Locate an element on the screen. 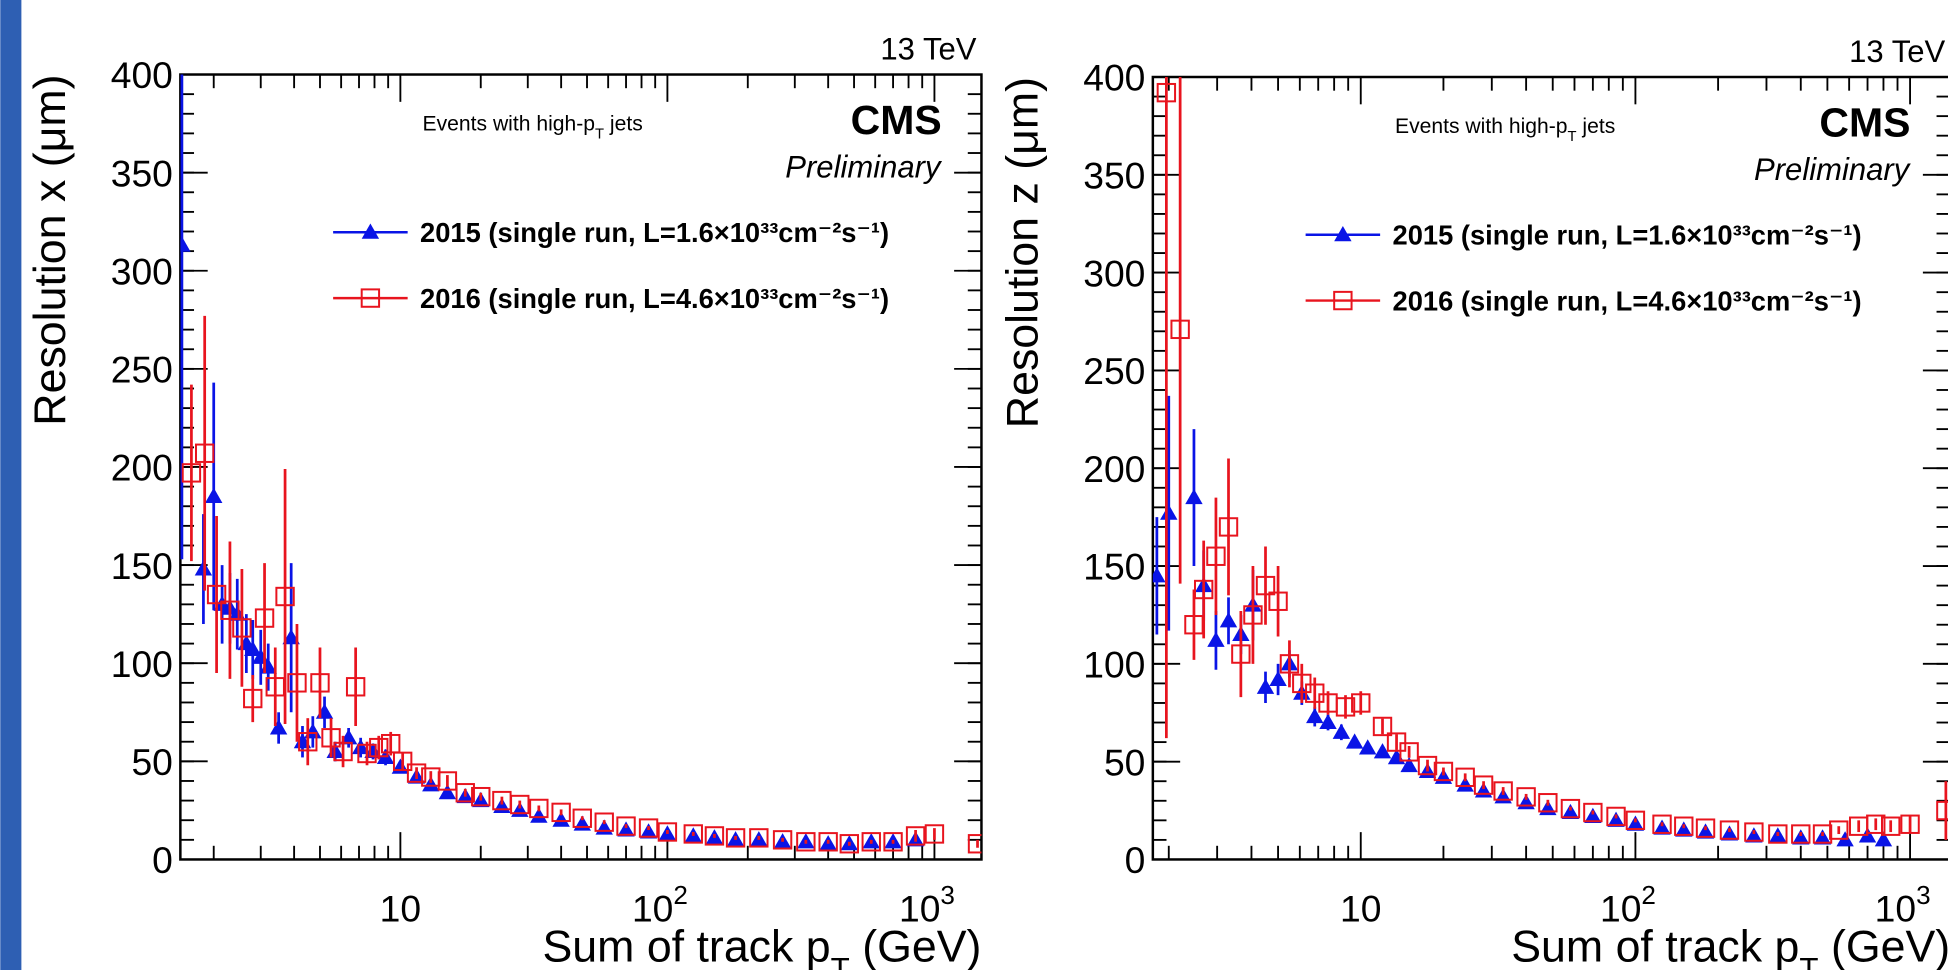  annotation-main: Events with high-p is located at coordinates (509, 123).